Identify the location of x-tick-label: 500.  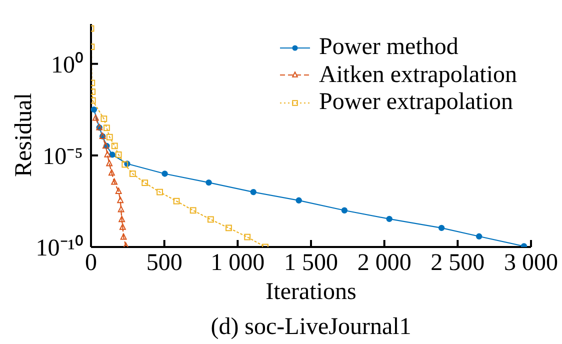
(164, 263).